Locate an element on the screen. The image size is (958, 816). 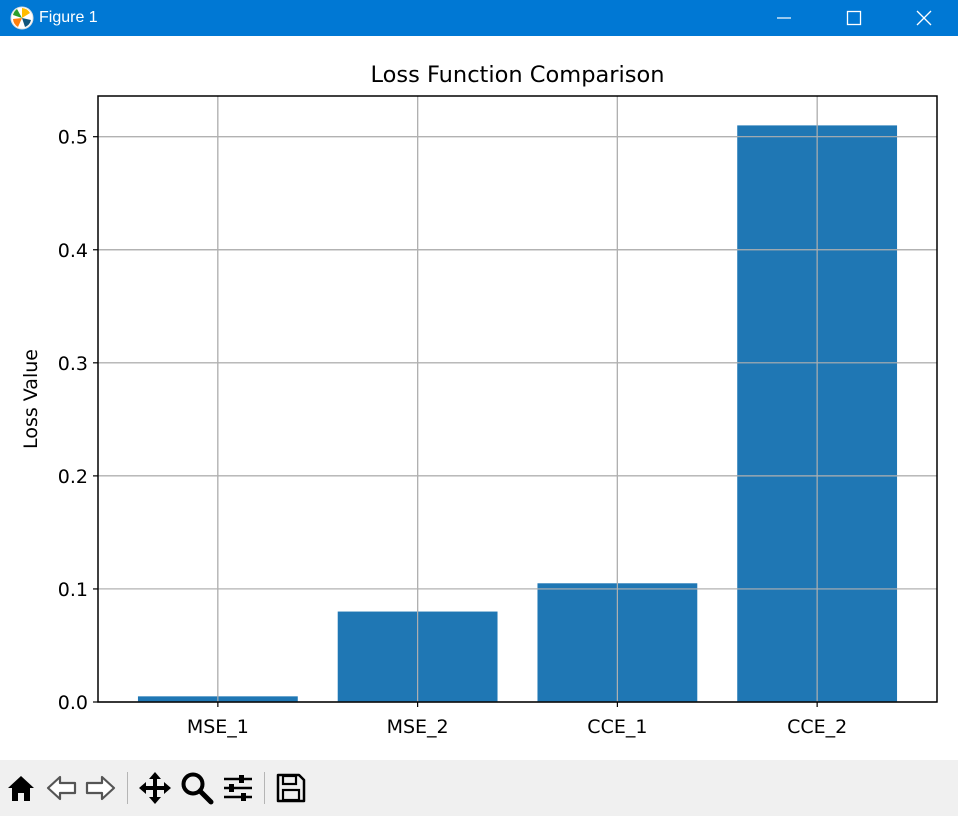
x-tick-label: CCE_1 is located at coordinates (617, 727).